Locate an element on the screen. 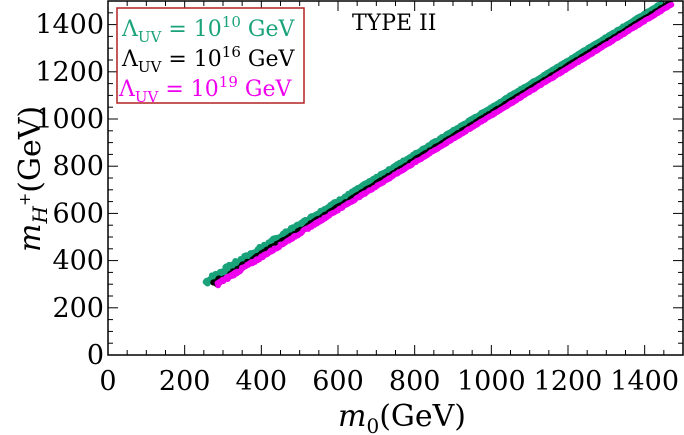 The image size is (684, 435). y-tick-label: 400 is located at coordinates (78, 261).